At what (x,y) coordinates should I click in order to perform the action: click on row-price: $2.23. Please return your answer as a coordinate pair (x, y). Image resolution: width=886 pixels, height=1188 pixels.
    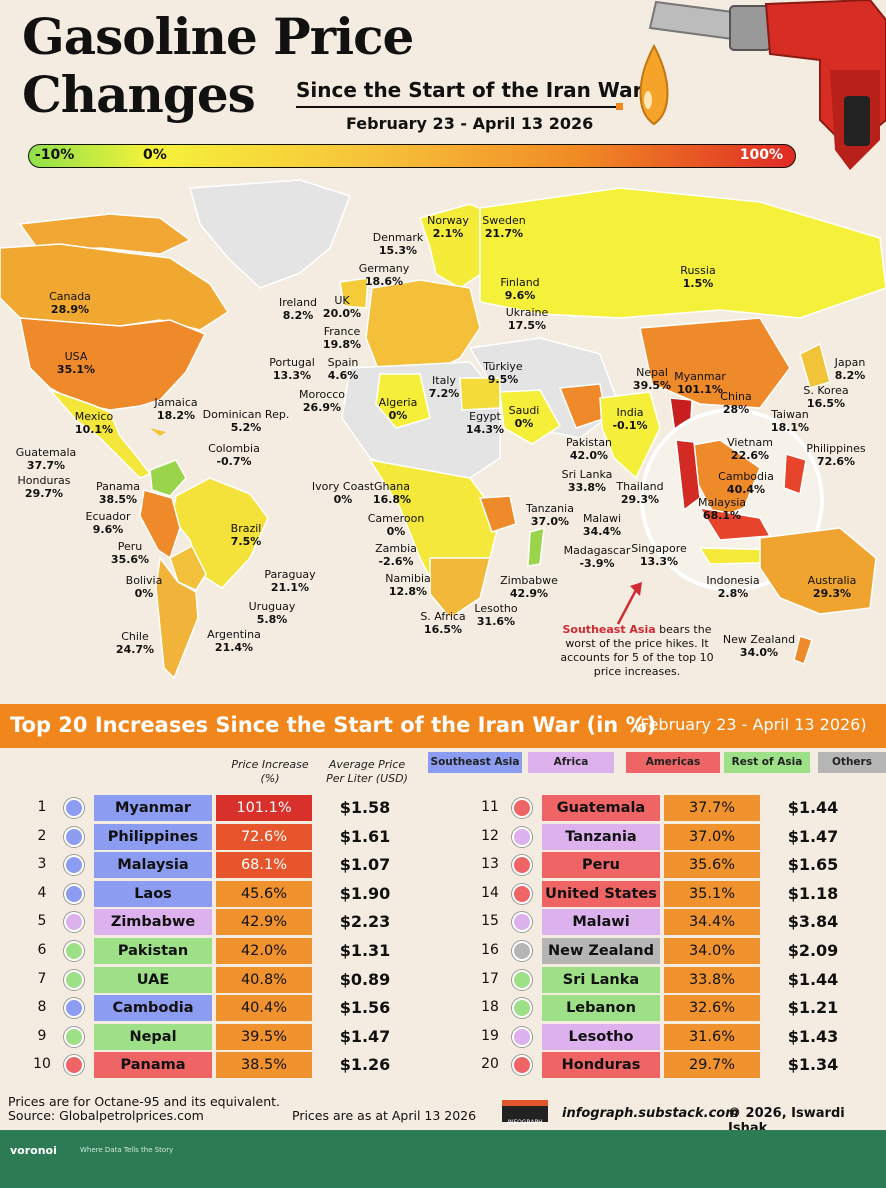
    Looking at the image, I should click on (365, 922).